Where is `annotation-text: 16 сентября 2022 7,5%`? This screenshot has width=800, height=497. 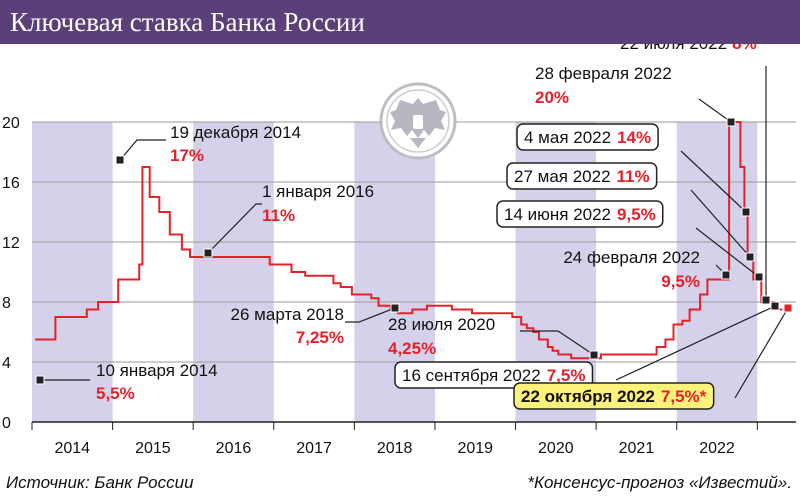 annotation-text: 16 сентября 2022 7,5% is located at coordinates (493, 375).